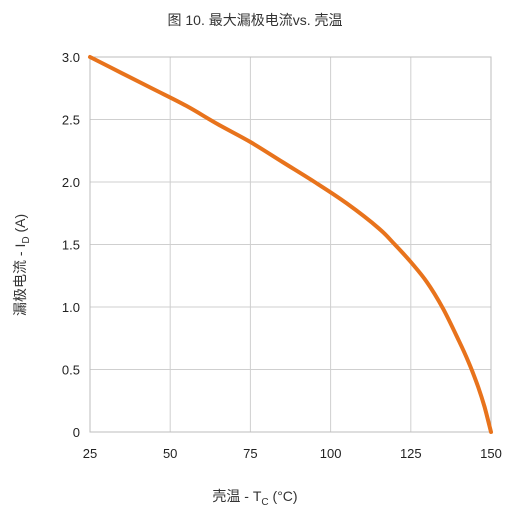 This screenshot has width=510, height=509. I want to click on x-axis-label: 壳温 - TC (°C), so click(255, 497).